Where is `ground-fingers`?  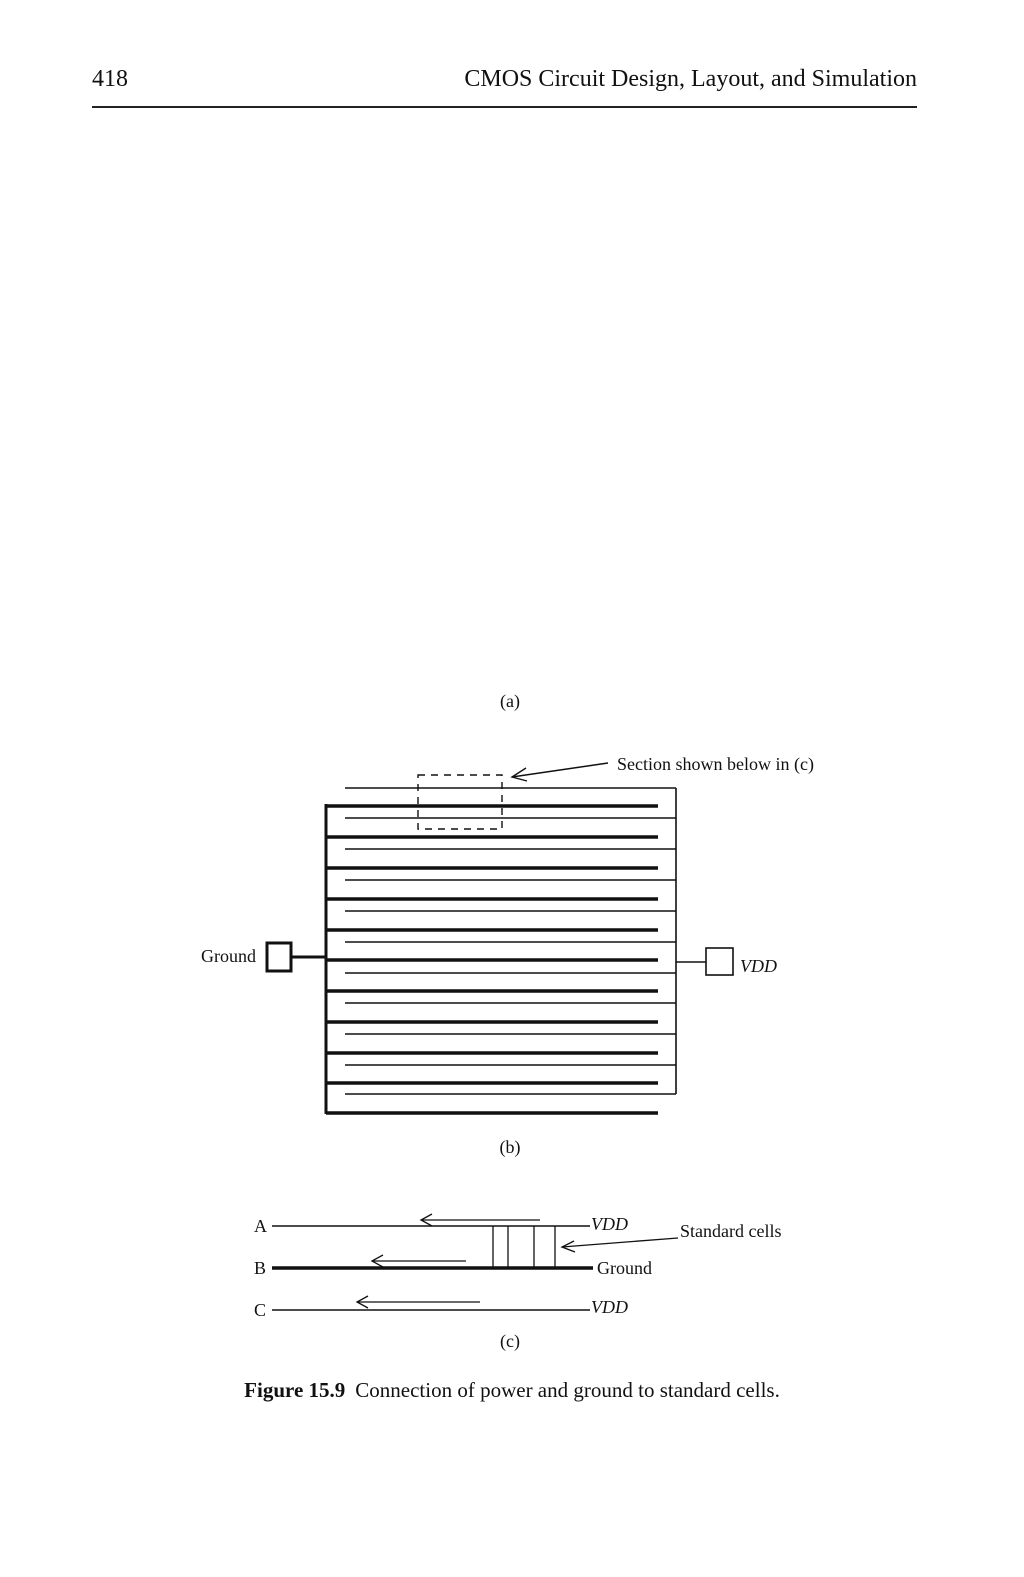 ground-fingers is located at coordinates (492, 959).